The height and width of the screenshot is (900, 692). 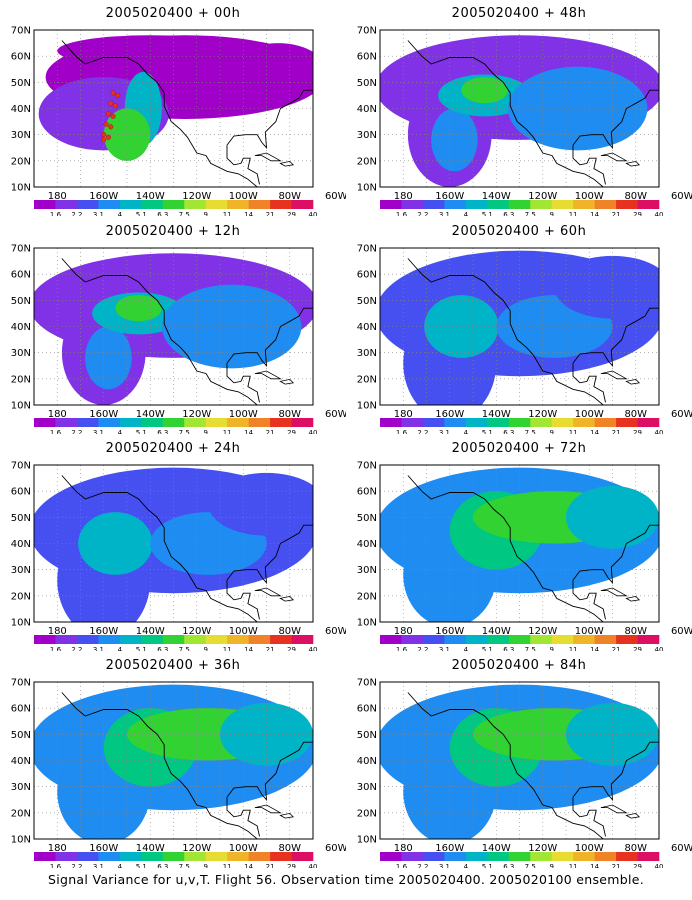 I want to click on colorbar-label: 4, so click(x=466, y=213).